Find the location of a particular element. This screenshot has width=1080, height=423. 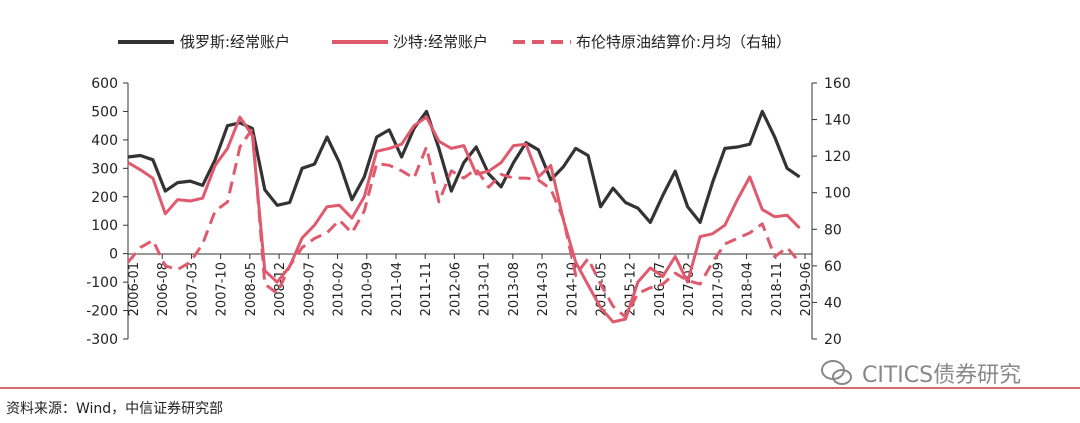

x-tick-label: 2007-03 is located at coordinates (192, 289).